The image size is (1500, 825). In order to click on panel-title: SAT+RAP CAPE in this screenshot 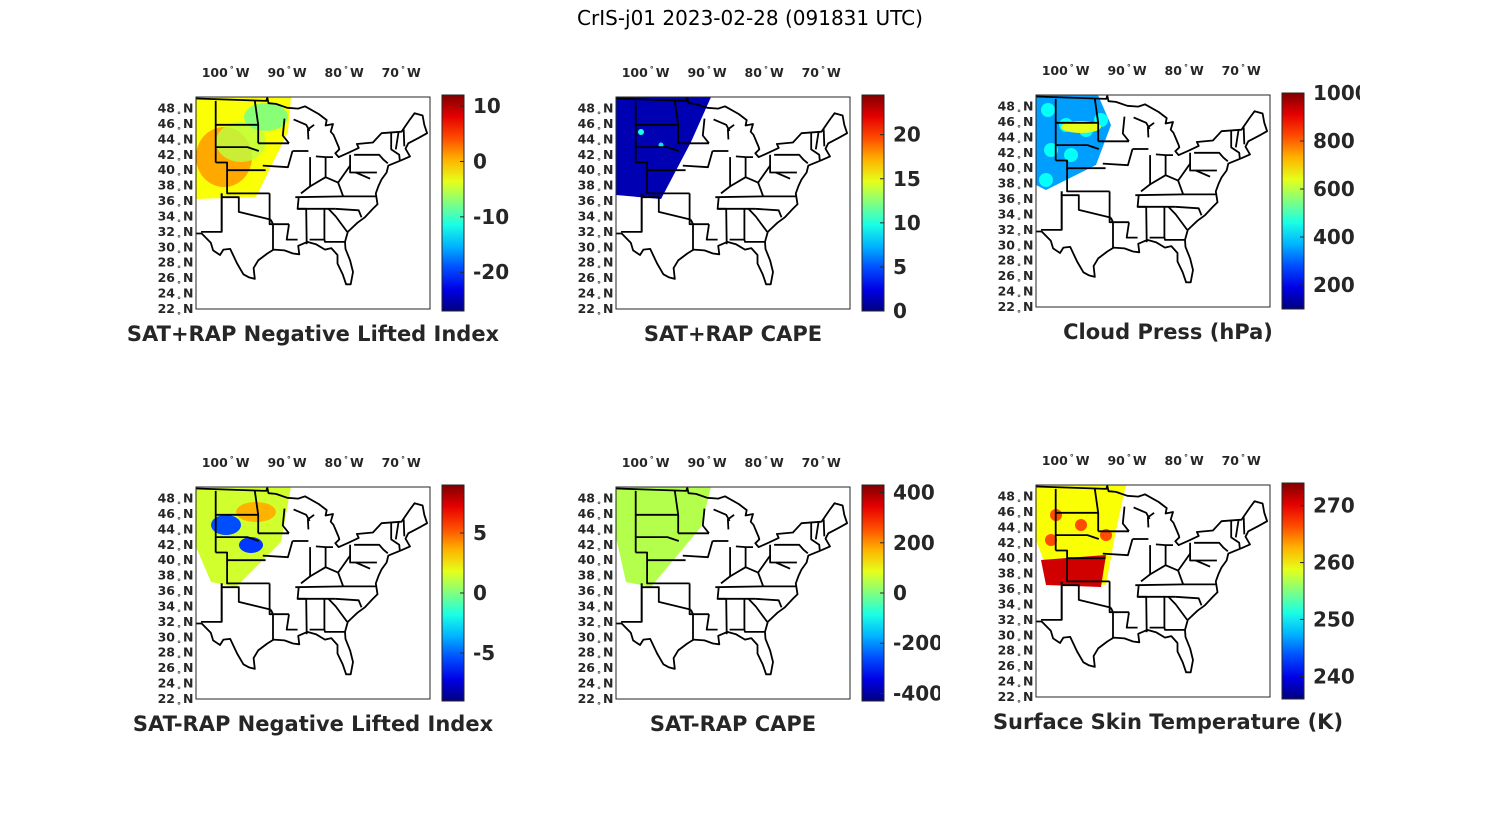, I will do `click(733, 334)`.